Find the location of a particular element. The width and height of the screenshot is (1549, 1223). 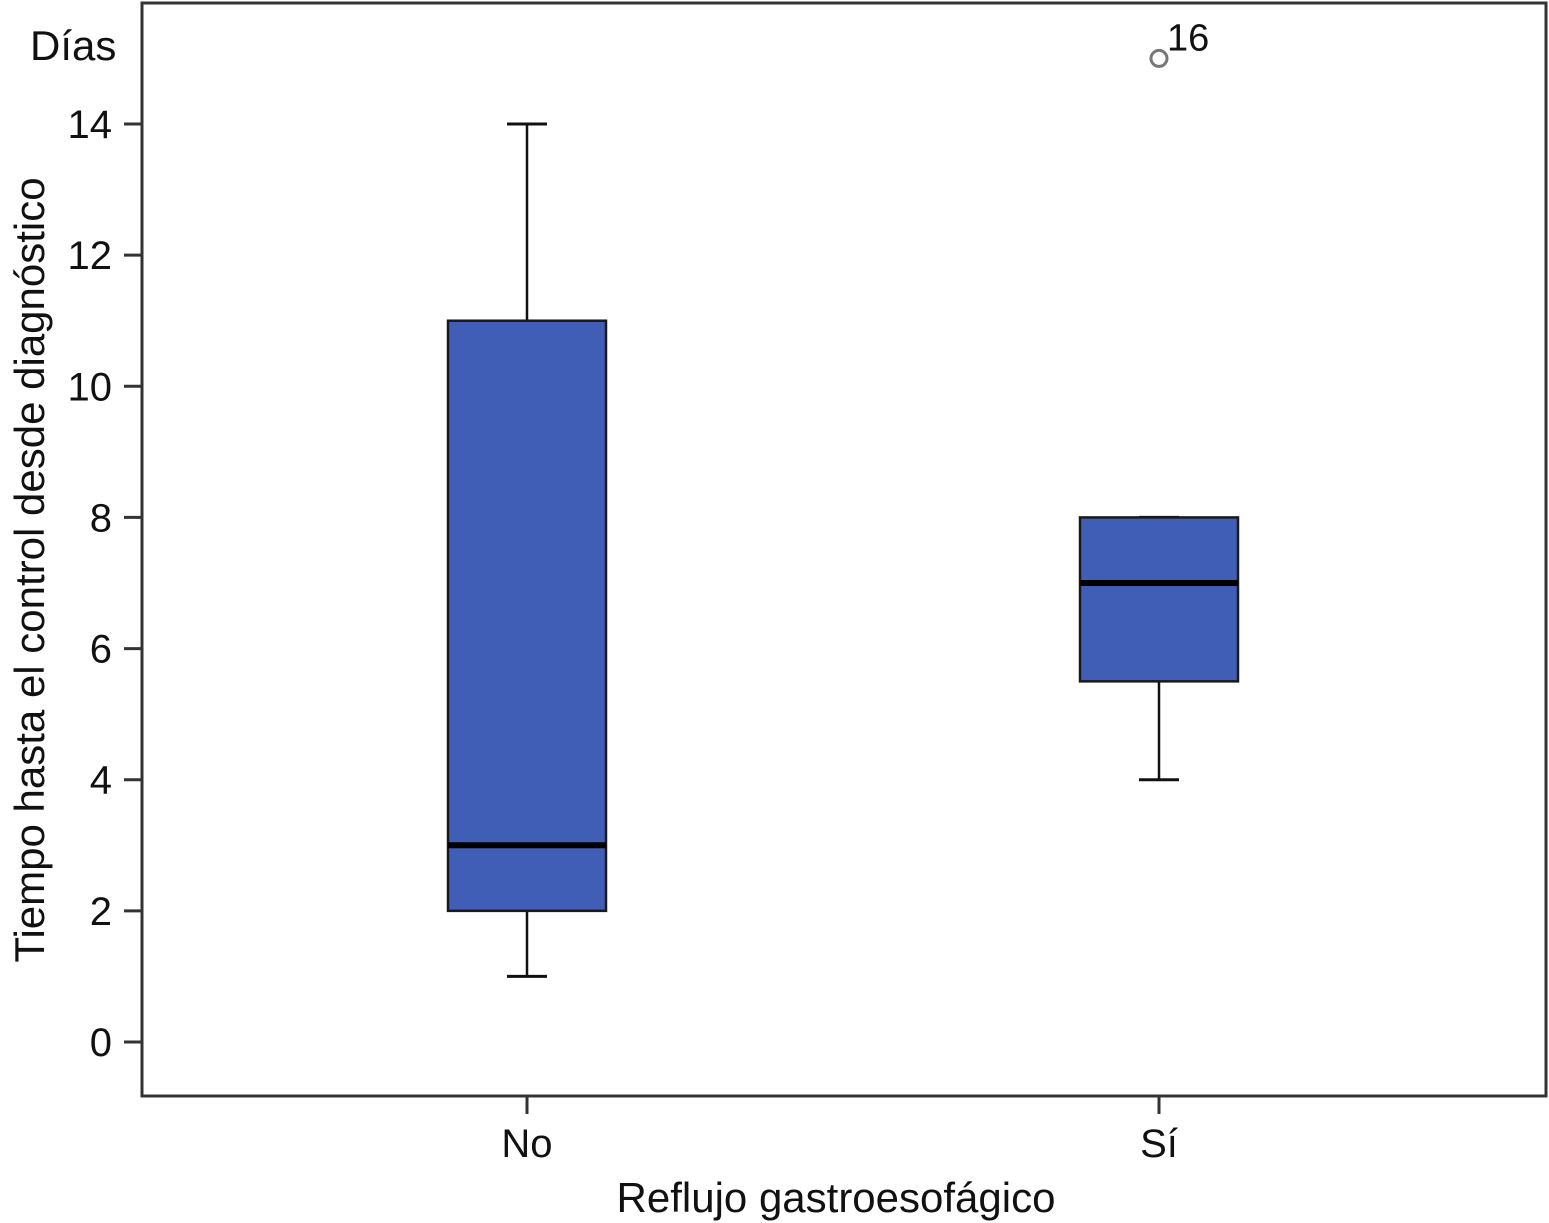

x-tick-label: Sí is located at coordinates (1159, 1144).